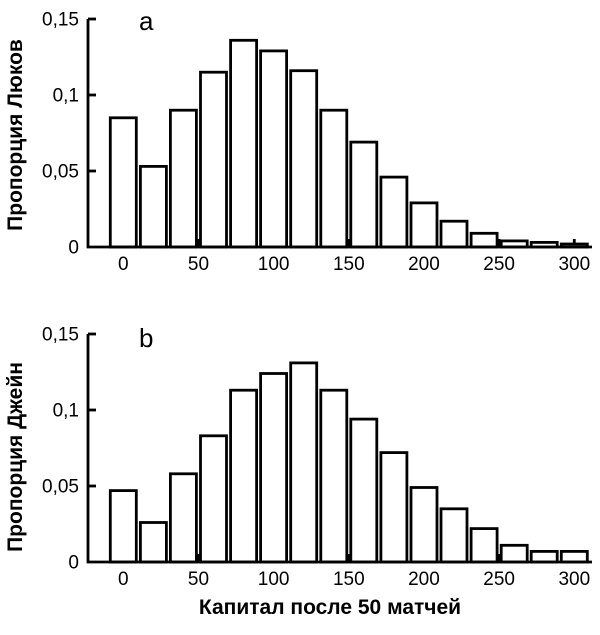  What do you see at coordinates (146, 338) in the screenshot?
I see `panel-letter: b` at bounding box center [146, 338].